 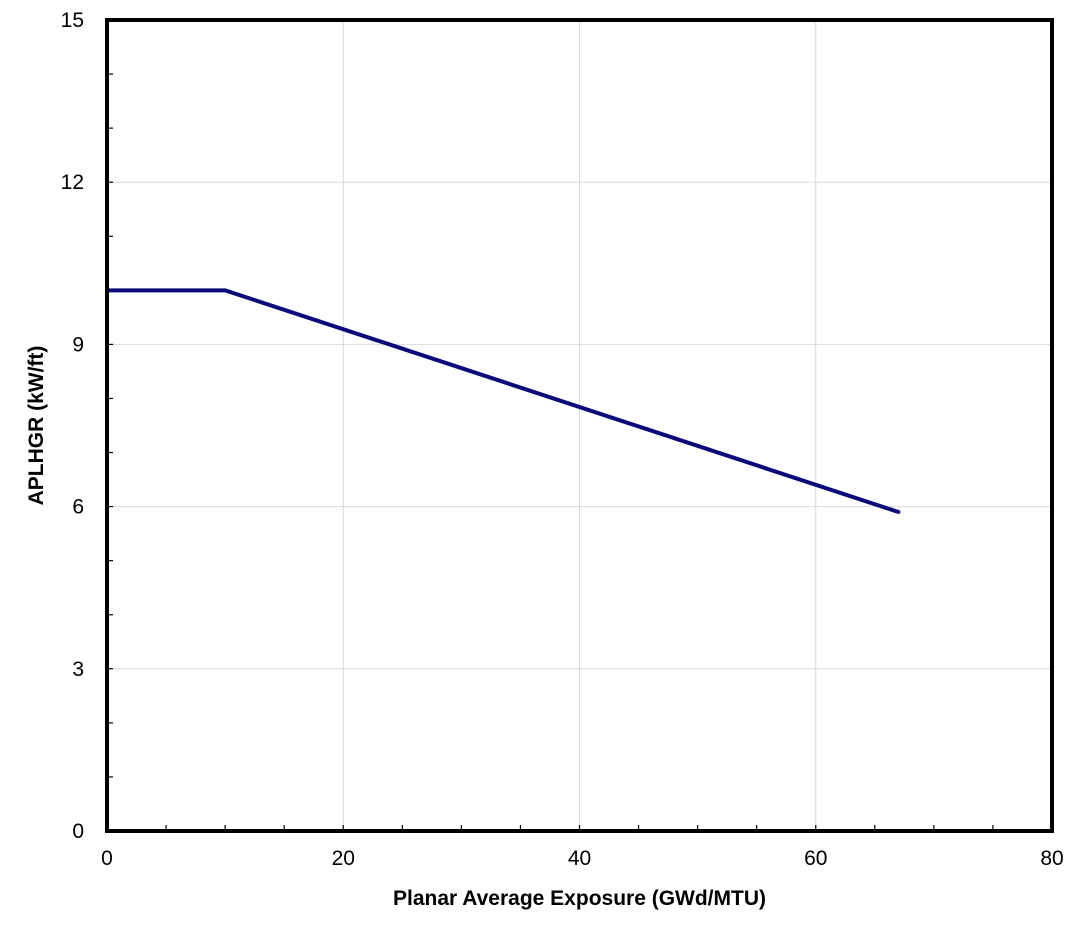 I want to click on y-tick-label: 9, so click(x=78, y=344).